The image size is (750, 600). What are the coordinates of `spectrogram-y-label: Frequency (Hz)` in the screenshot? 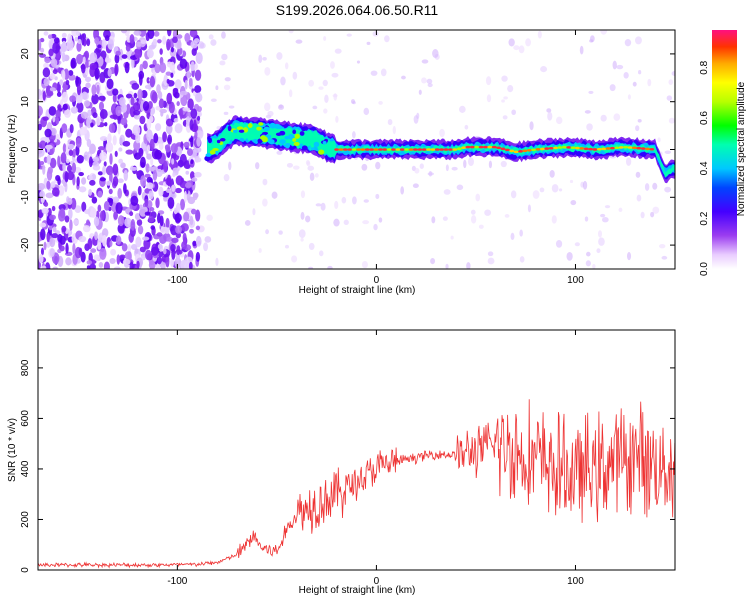 It's located at (12, 149).